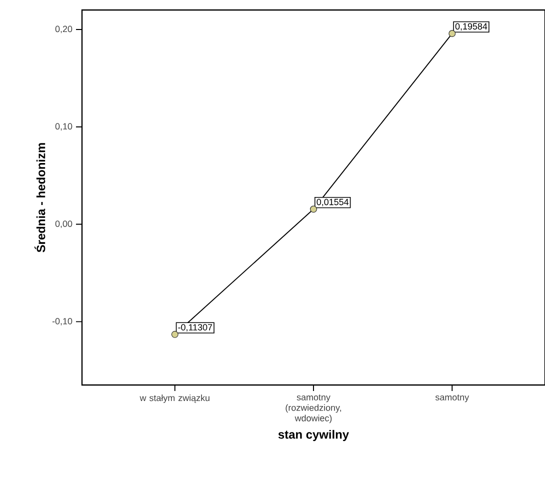 This screenshot has width=545, height=477. I want to click on x-tick-label: samotny, so click(452, 398).